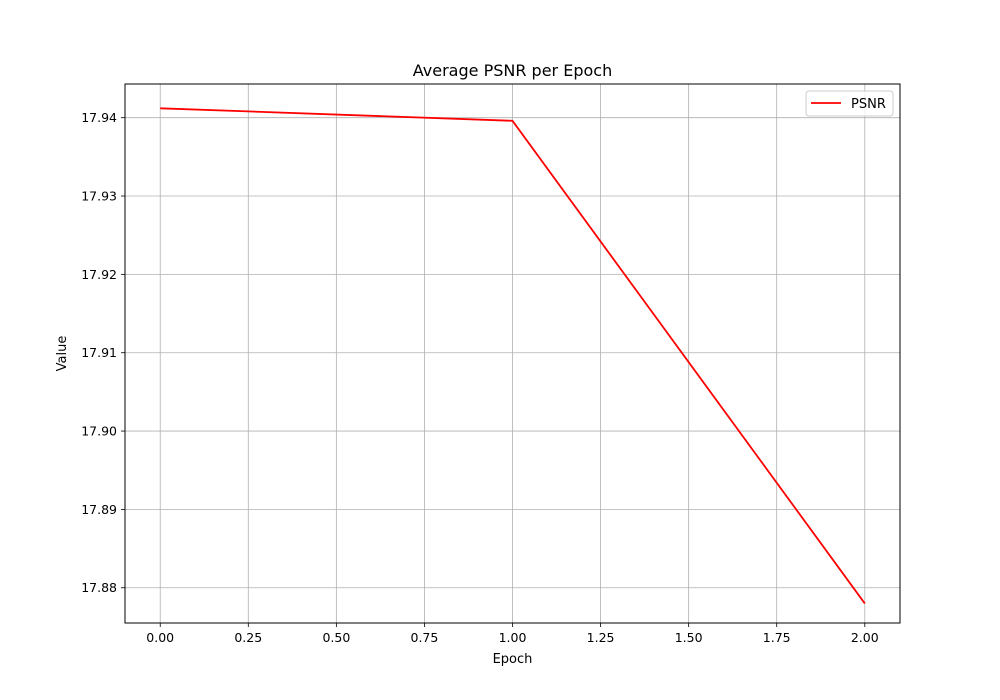 The image size is (1000, 700). Describe the element at coordinates (62, 354) in the screenshot. I see `y-axis-label: Value` at that location.